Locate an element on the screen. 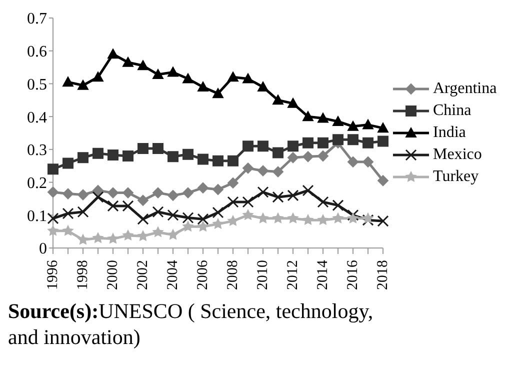 The image size is (520, 370). legend-label: India is located at coordinates (449, 133).